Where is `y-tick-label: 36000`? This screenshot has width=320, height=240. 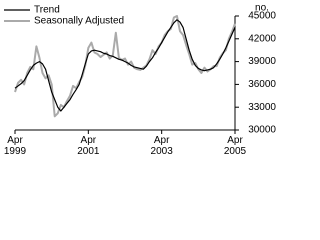
y-tick-label: 36000 is located at coordinates (262, 84).